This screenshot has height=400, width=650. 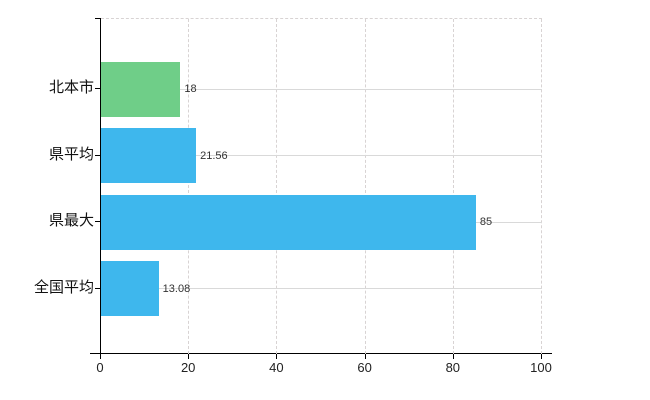 I want to click on x-axis-line, so click(x=321, y=353).